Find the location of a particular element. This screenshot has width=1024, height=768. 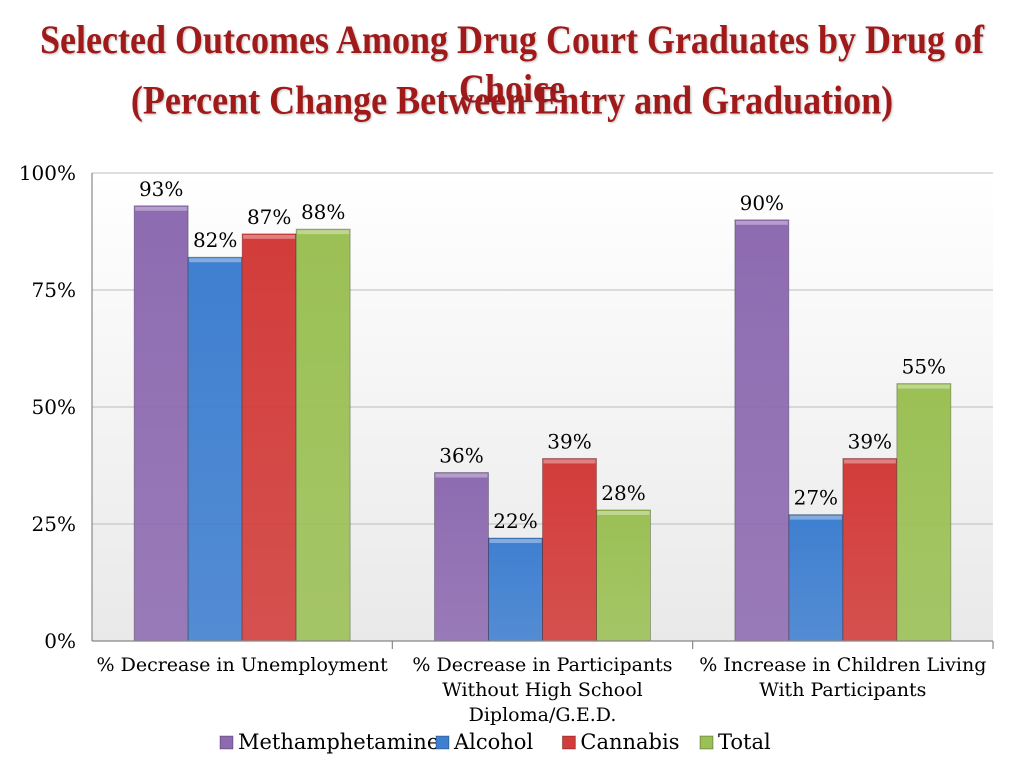

legend-label: Methamphetamine is located at coordinates (338, 742).